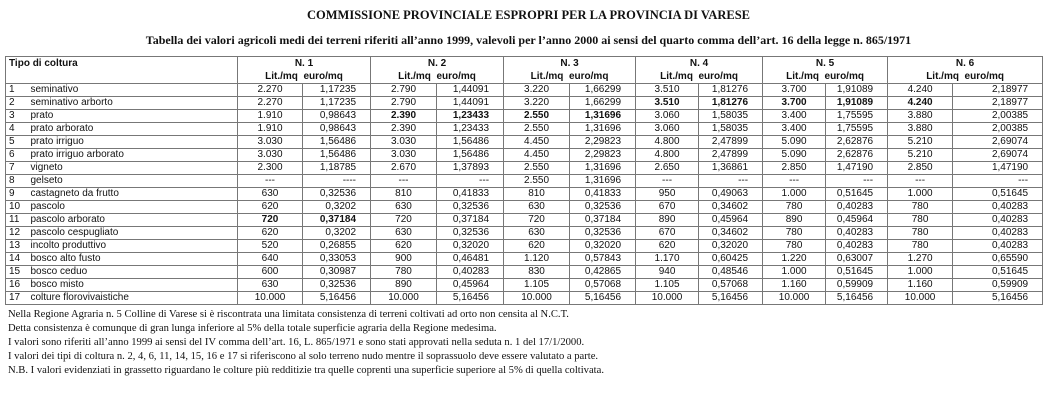 Image resolution: width=1057 pixels, height=408 pixels. Describe the element at coordinates (667, 220) in the screenshot. I see `value-lit: 890` at that location.